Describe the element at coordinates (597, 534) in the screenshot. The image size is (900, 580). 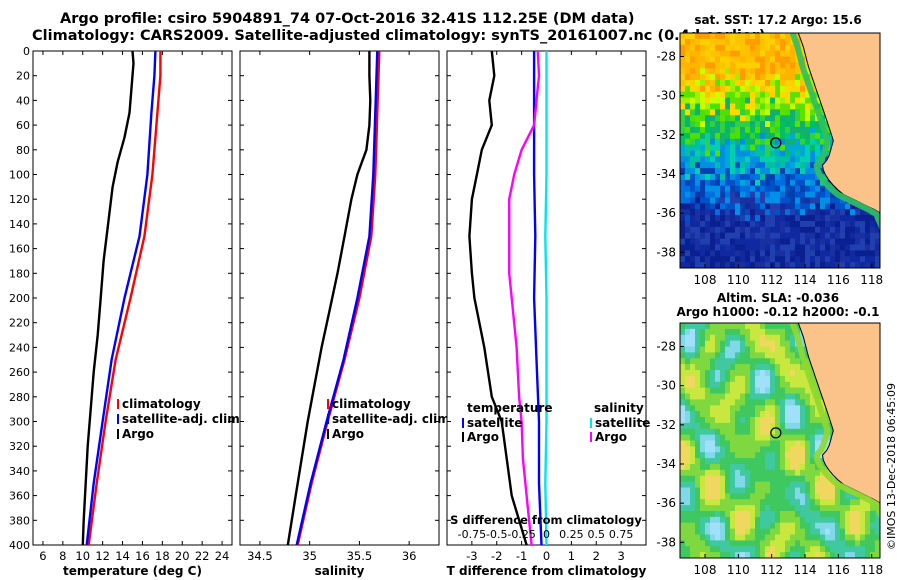
I see `top-tick-label: 0.5` at that location.